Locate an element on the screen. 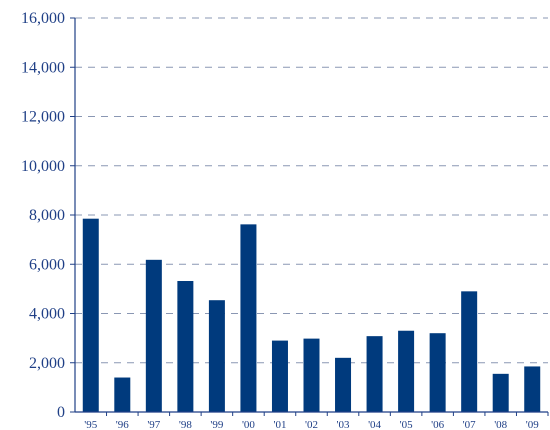 This screenshot has height=430, width=550. x-tick-label: '02 is located at coordinates (311, 424).